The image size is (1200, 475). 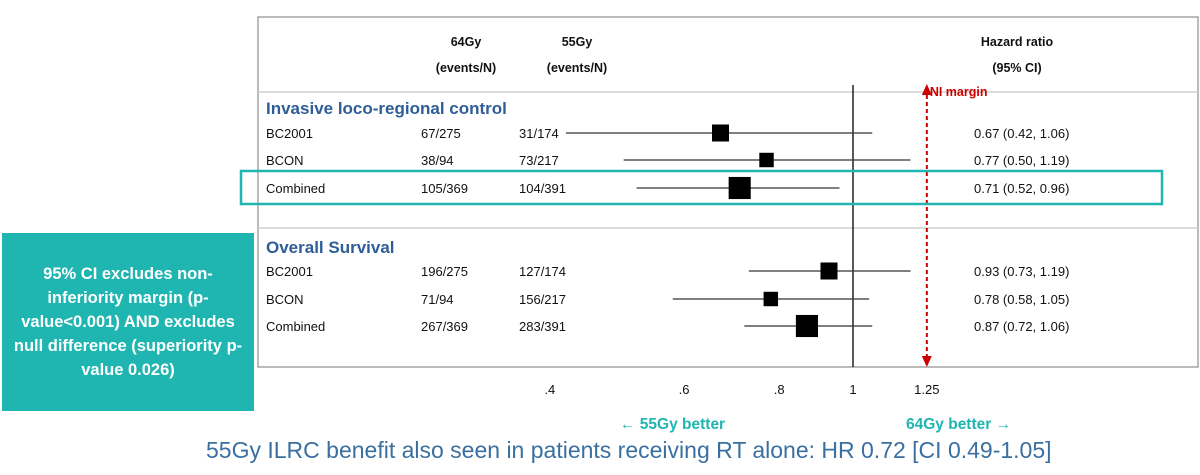 I want to click on row-55gy-events: 31/174, so click(x=539, y=133).